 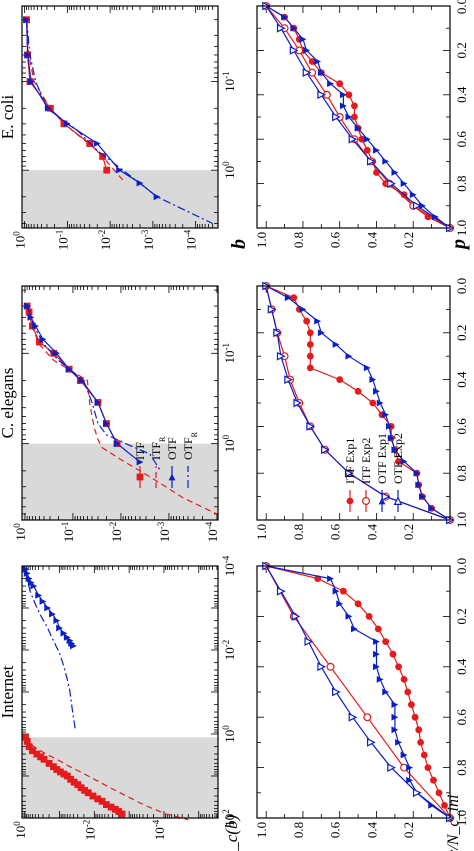 What do you see at coordinates (231, 833) in the screenshot?
I see `top-y-axis-label: P_c(b)` at bounding box center [231, 833].